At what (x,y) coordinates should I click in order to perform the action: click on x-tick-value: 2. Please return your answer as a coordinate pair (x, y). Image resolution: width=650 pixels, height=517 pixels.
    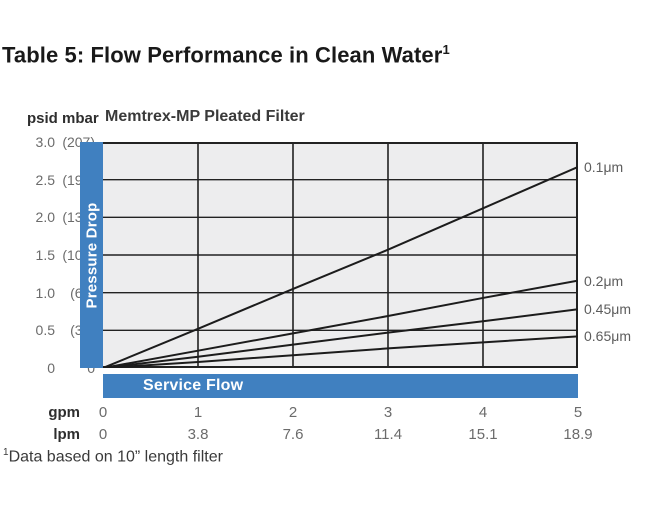
    Looking at the image, I should click on (293, 412).